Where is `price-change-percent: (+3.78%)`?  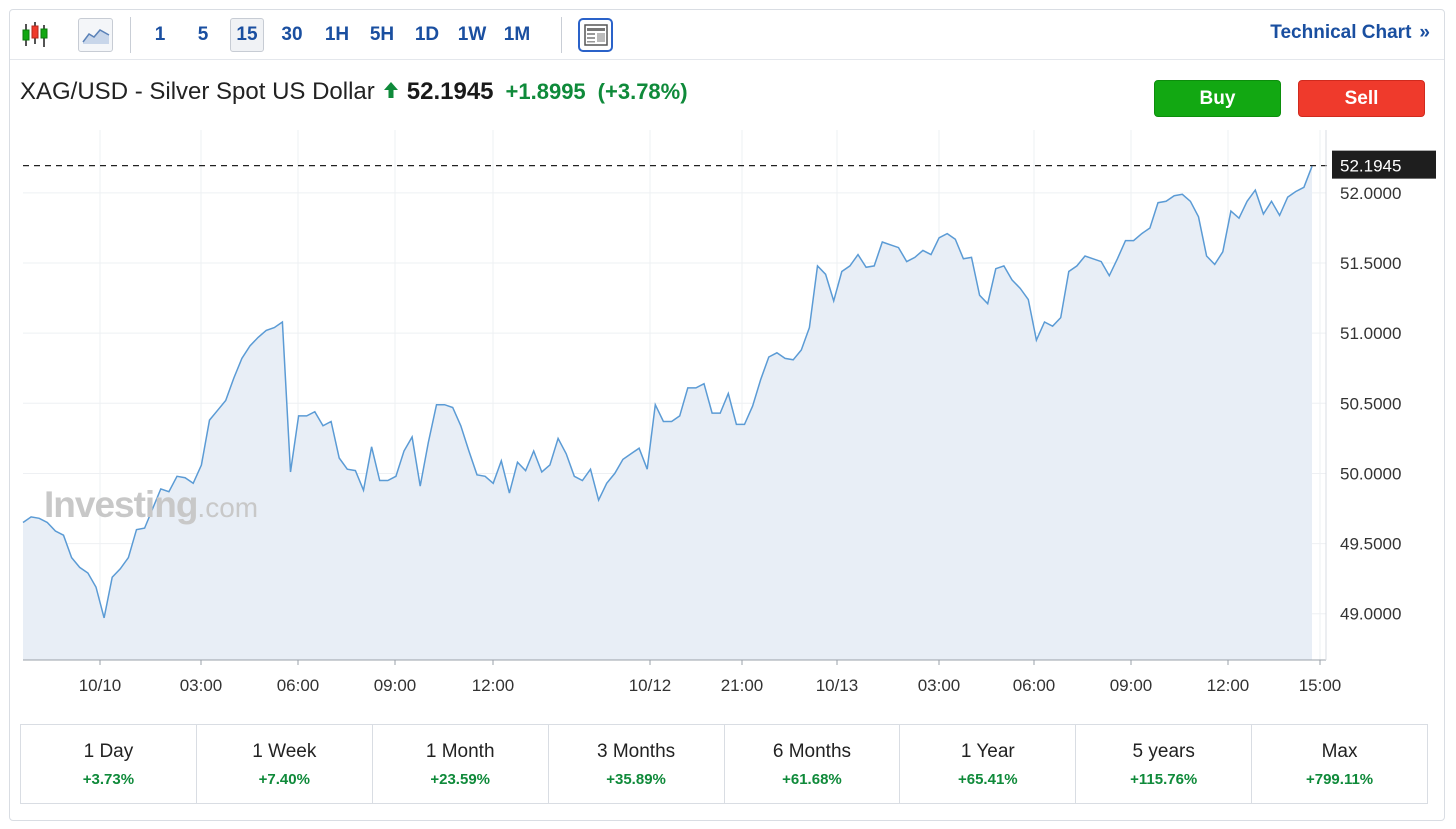 price-change-percent: (+3.78%) is located at coordinates (642, 91).